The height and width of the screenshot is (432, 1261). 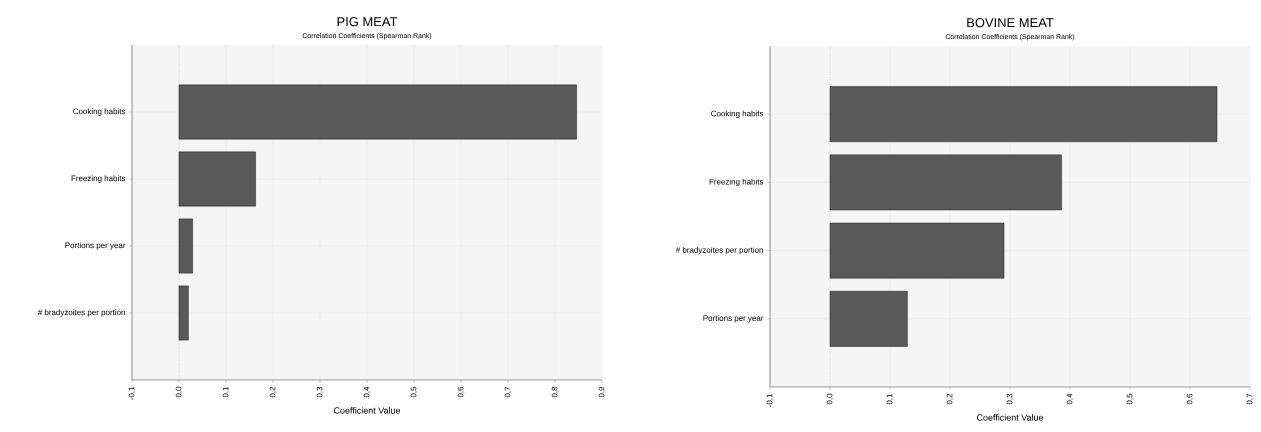 What do you see at coordinates (1010, 23) in the screenshot?
I see `chart-title: BOVINE MEAT` at bounding box center [1010, 23].